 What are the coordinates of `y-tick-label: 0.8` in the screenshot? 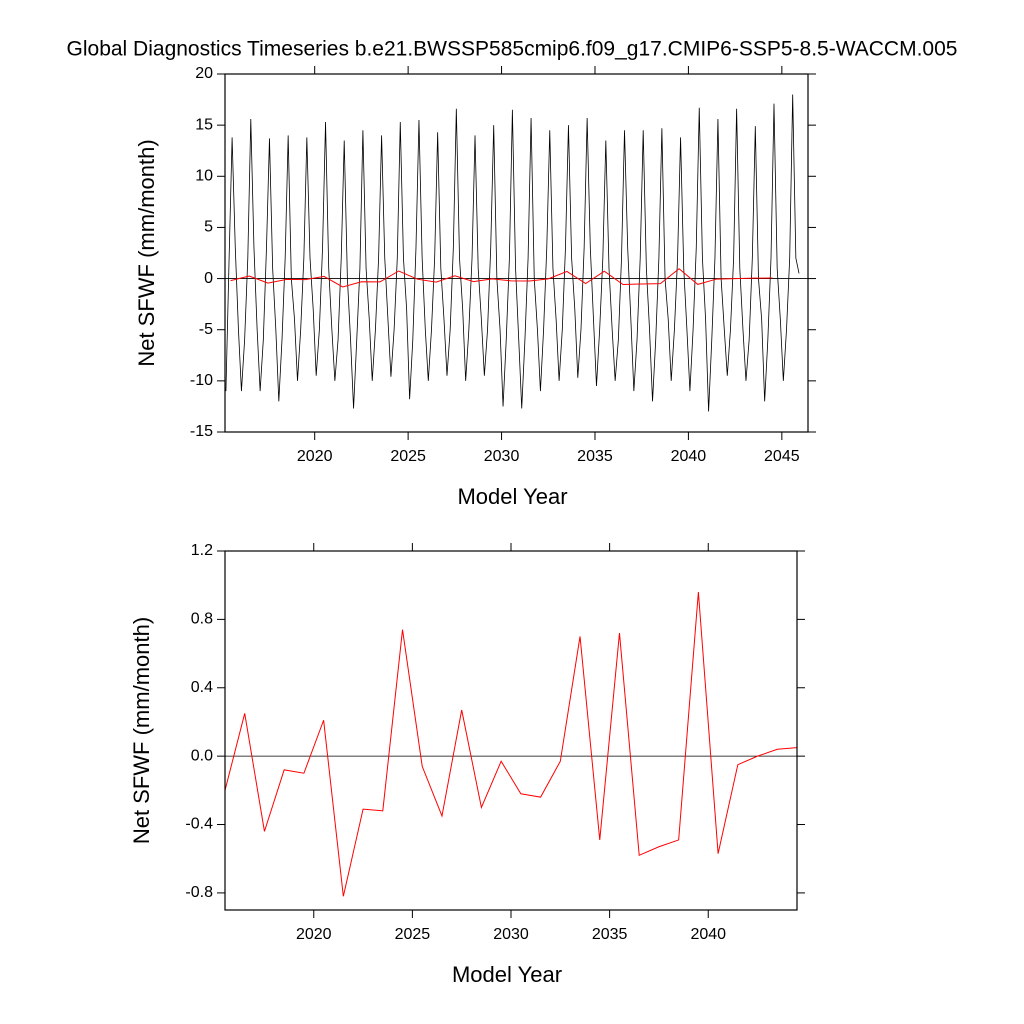 It's located at (202, 619).